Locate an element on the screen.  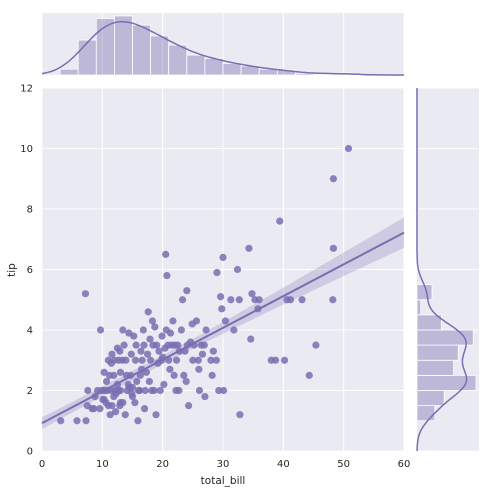
y-tick-label: 2 is located at coordinates (30, 391).